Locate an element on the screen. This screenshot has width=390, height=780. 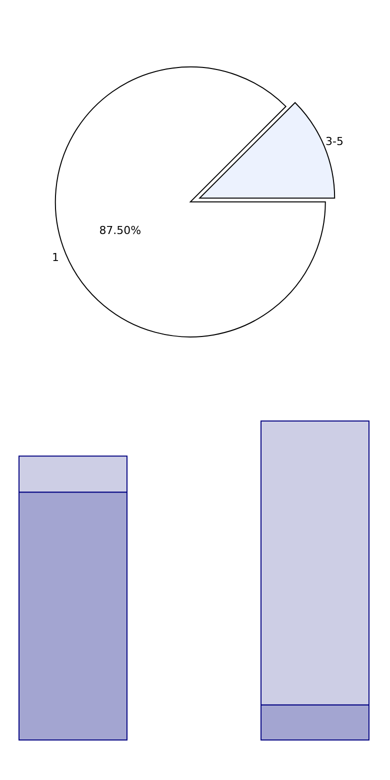
data-label: 87.50% is located at coordinates (120, 231).